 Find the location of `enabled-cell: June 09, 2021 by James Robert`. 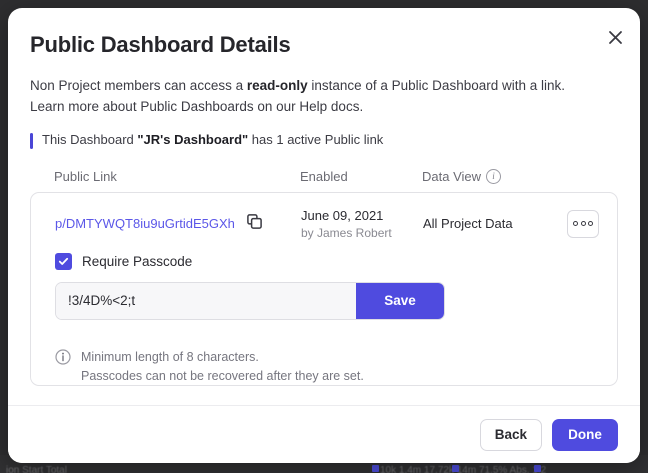

enabled-cell: June 09, 2021 by James Robert is located at coordinates (362, 224).